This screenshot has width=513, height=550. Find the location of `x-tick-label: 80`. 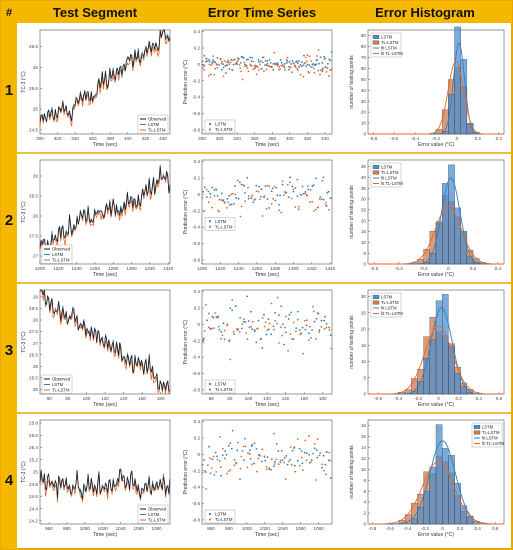

x-tick-label: 80 is located at coordinates (68, 398).